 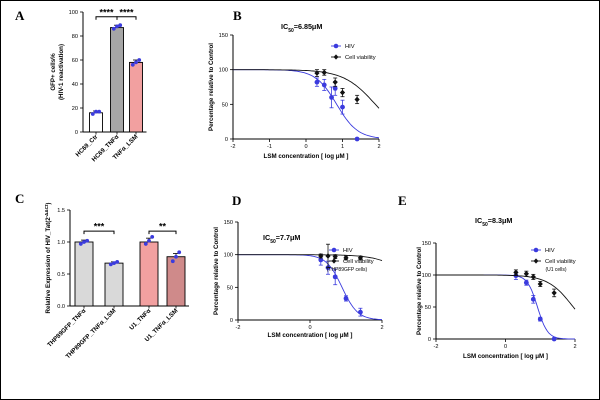 What do you see at coordinates (99, 227) in the screenshot?
I see `significance-label: ***` at bounding box center [99, 227].